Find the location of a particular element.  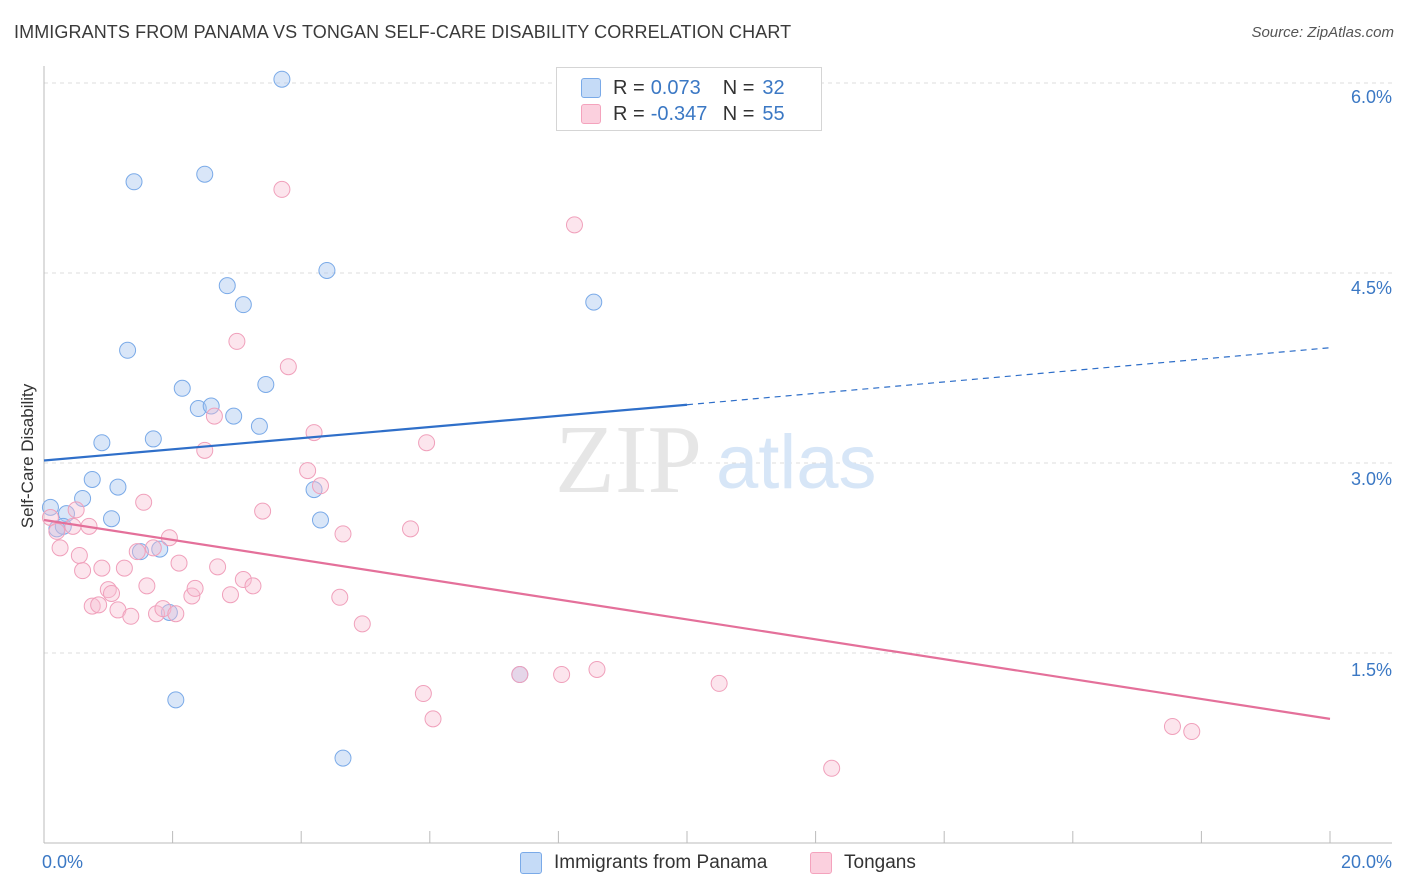

legend-row-panama: R = 0.073 N = 32 is located at coordinates (683, 88).